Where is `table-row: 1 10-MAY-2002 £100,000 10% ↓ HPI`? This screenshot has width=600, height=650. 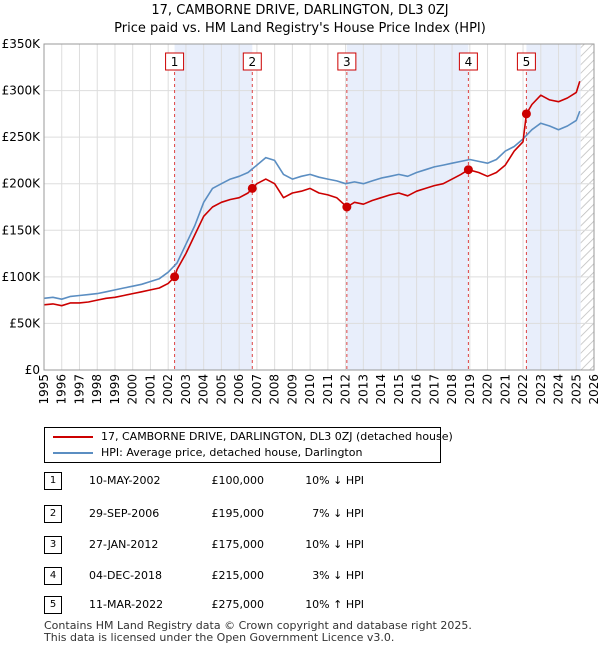
table-row: 1 10-MAY-2002 £100,000 10% ↓ HPI is located at coordinates (234, 481).